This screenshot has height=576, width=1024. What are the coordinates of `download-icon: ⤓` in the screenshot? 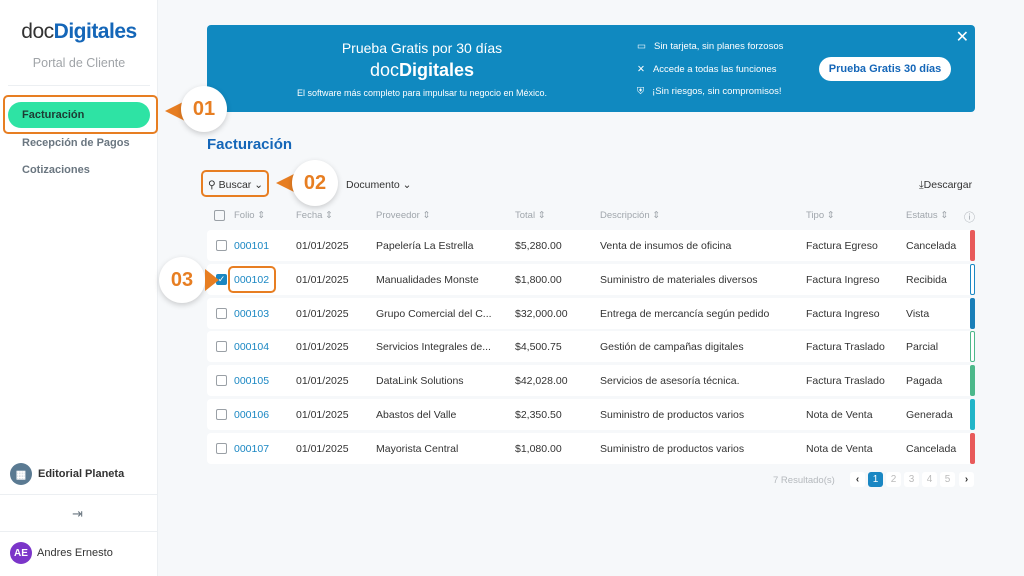 It's located at (921, 185).